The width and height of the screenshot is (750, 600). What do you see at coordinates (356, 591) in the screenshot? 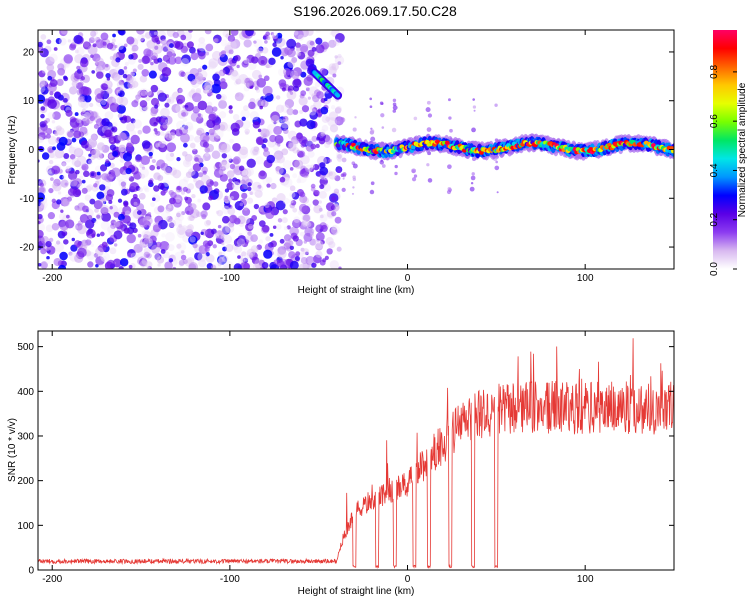
I see `snr-xlabel: Height of straight line (km)` at bounding box center [356, 591].